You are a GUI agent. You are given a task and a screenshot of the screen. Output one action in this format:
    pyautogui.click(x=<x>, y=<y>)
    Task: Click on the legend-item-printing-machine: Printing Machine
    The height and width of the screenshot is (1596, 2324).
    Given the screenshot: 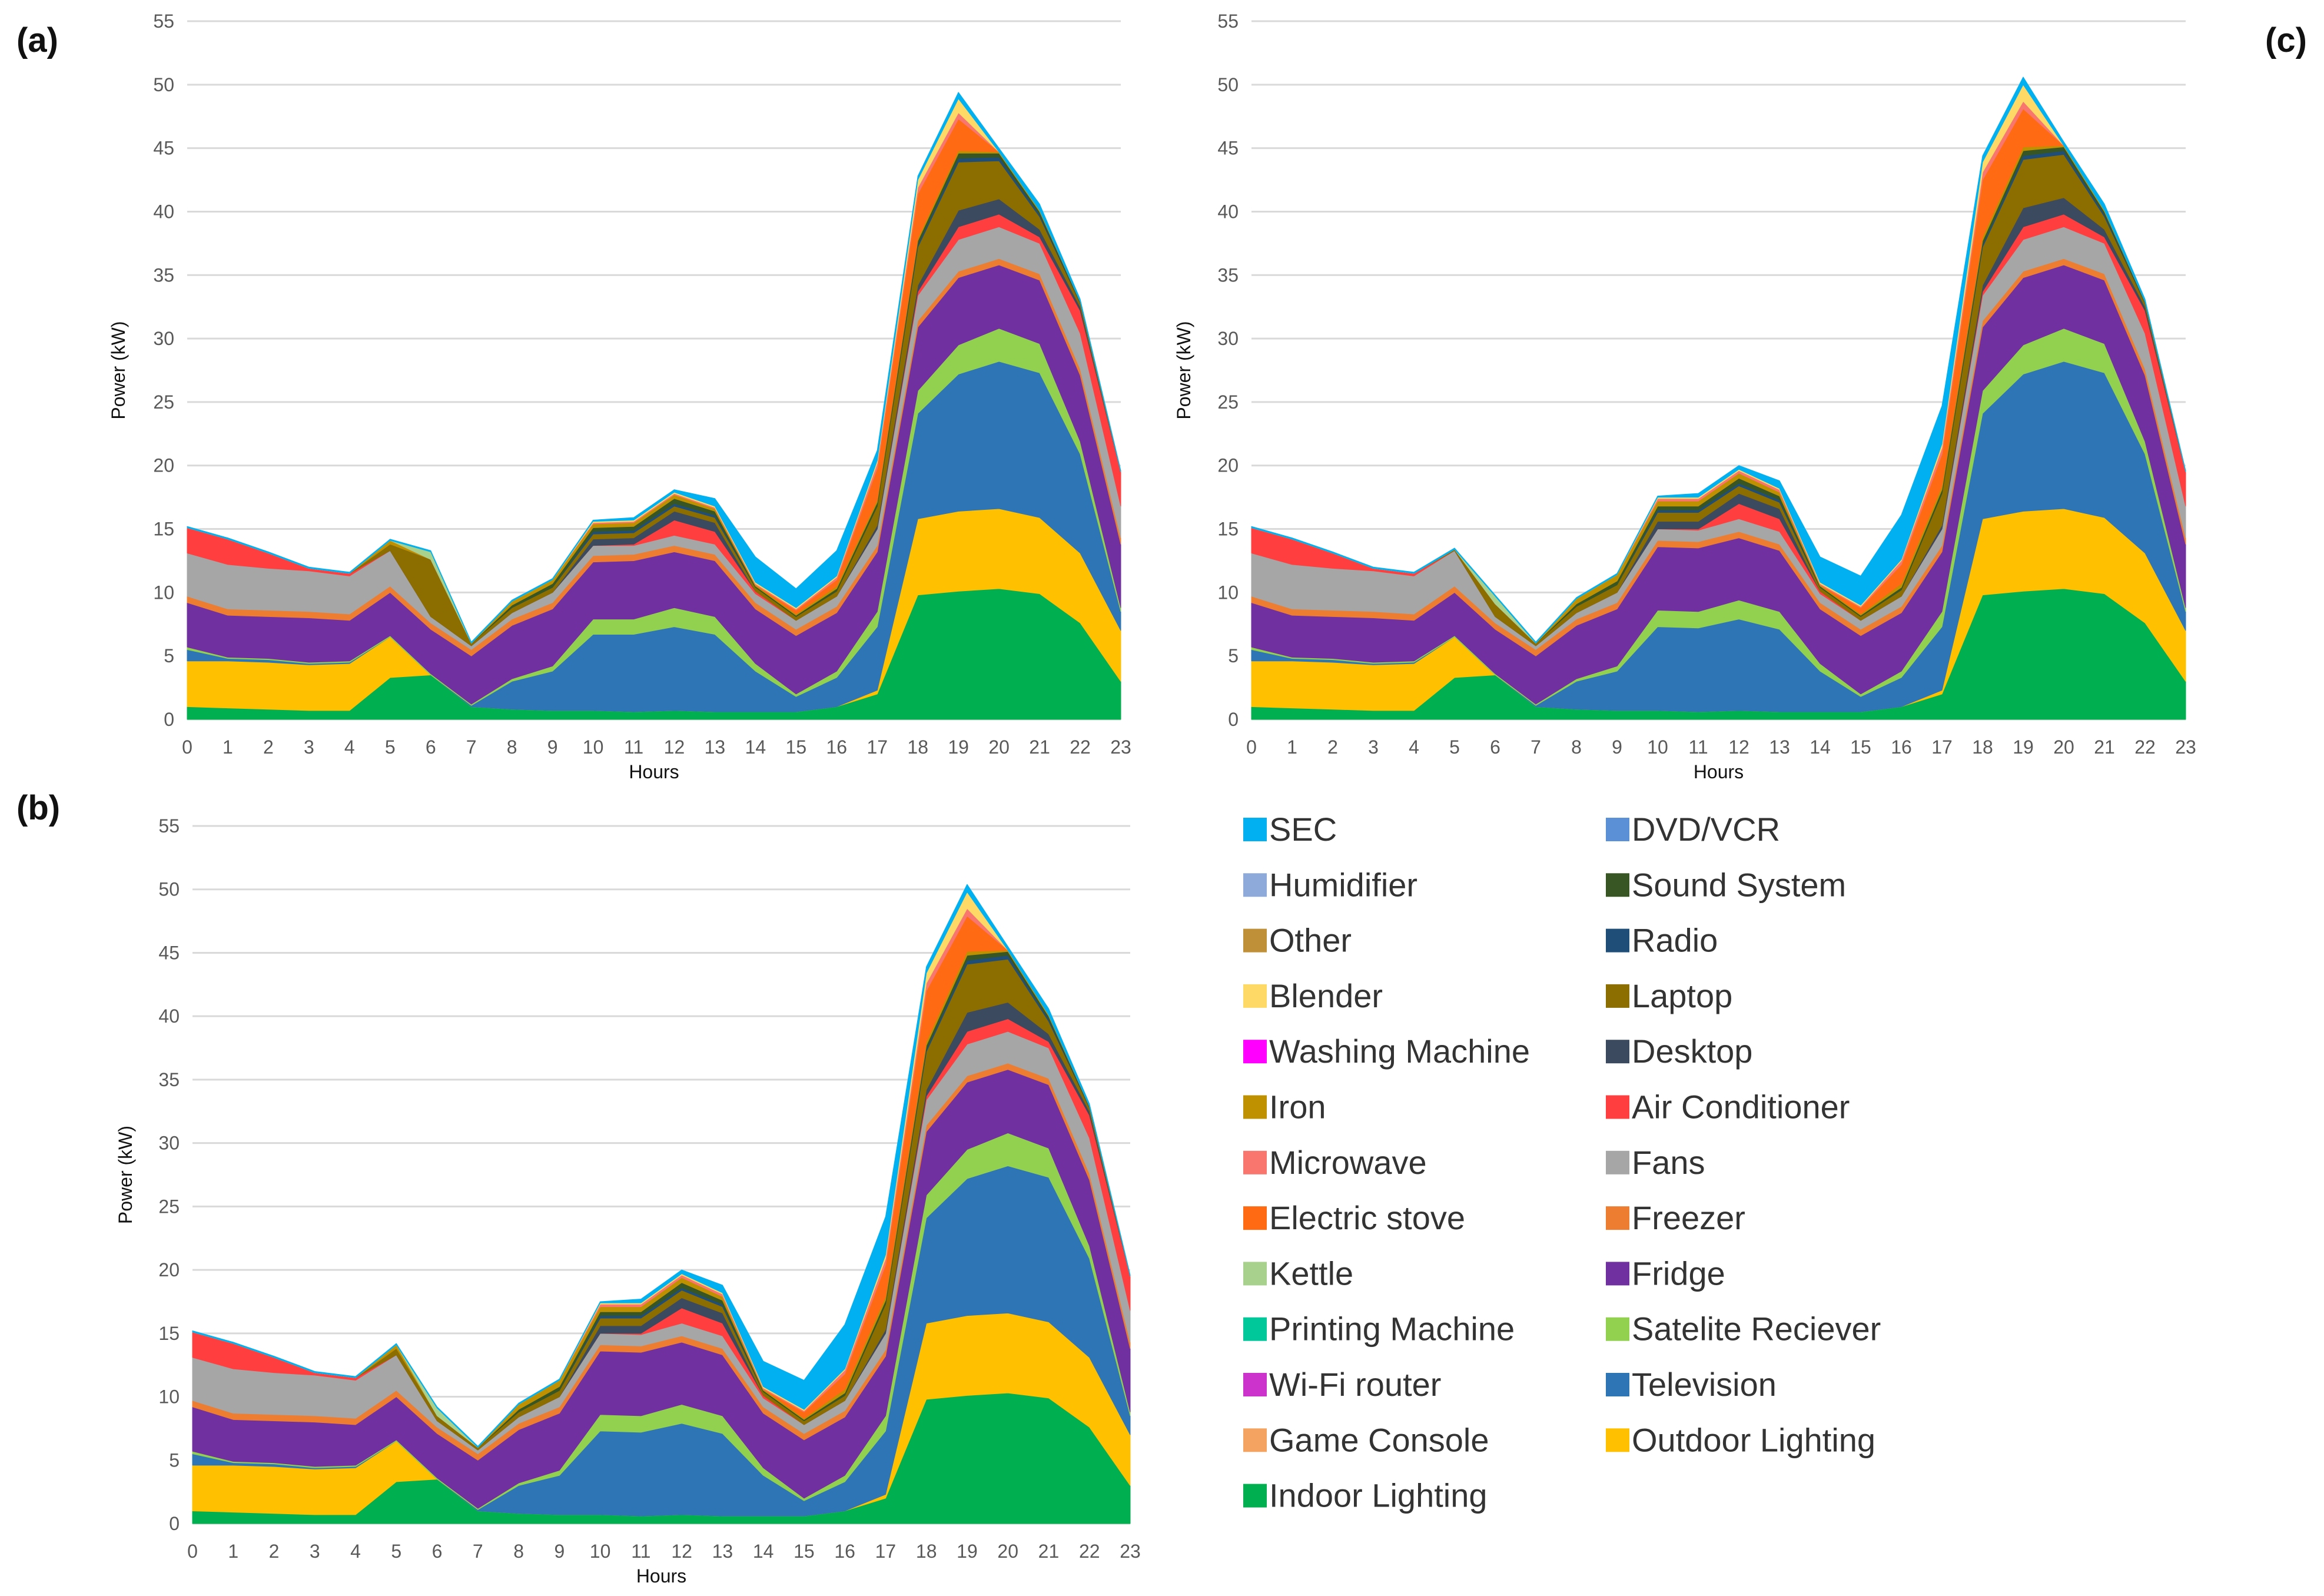 What is the action you would take?
    pyautogui.click(x=1379, y=1329)
    